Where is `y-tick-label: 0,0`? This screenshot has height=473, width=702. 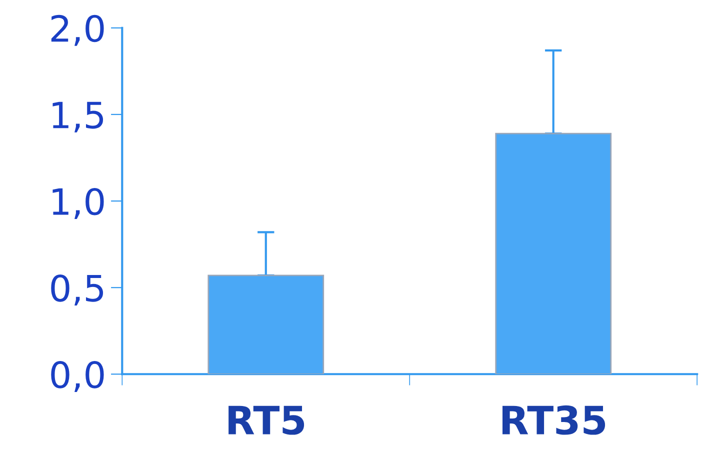 y-tick-label: 0,0 is located at coordinates (77, 376).